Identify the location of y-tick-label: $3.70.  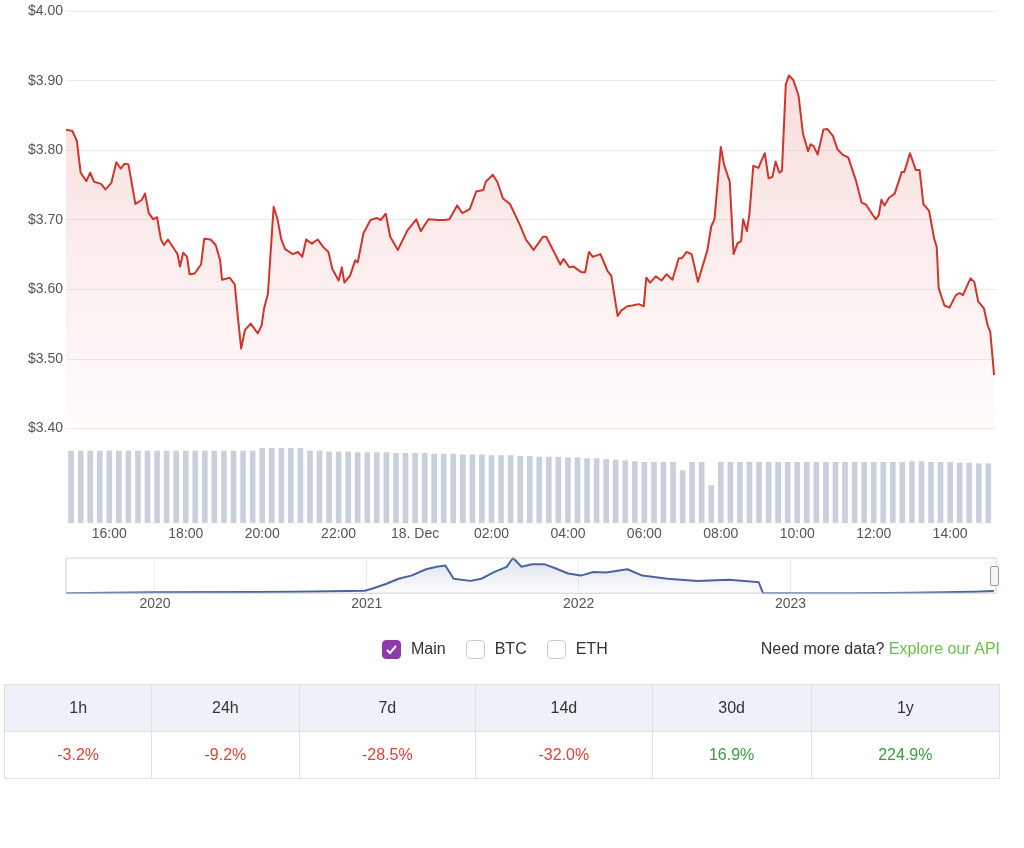
(45, 218).